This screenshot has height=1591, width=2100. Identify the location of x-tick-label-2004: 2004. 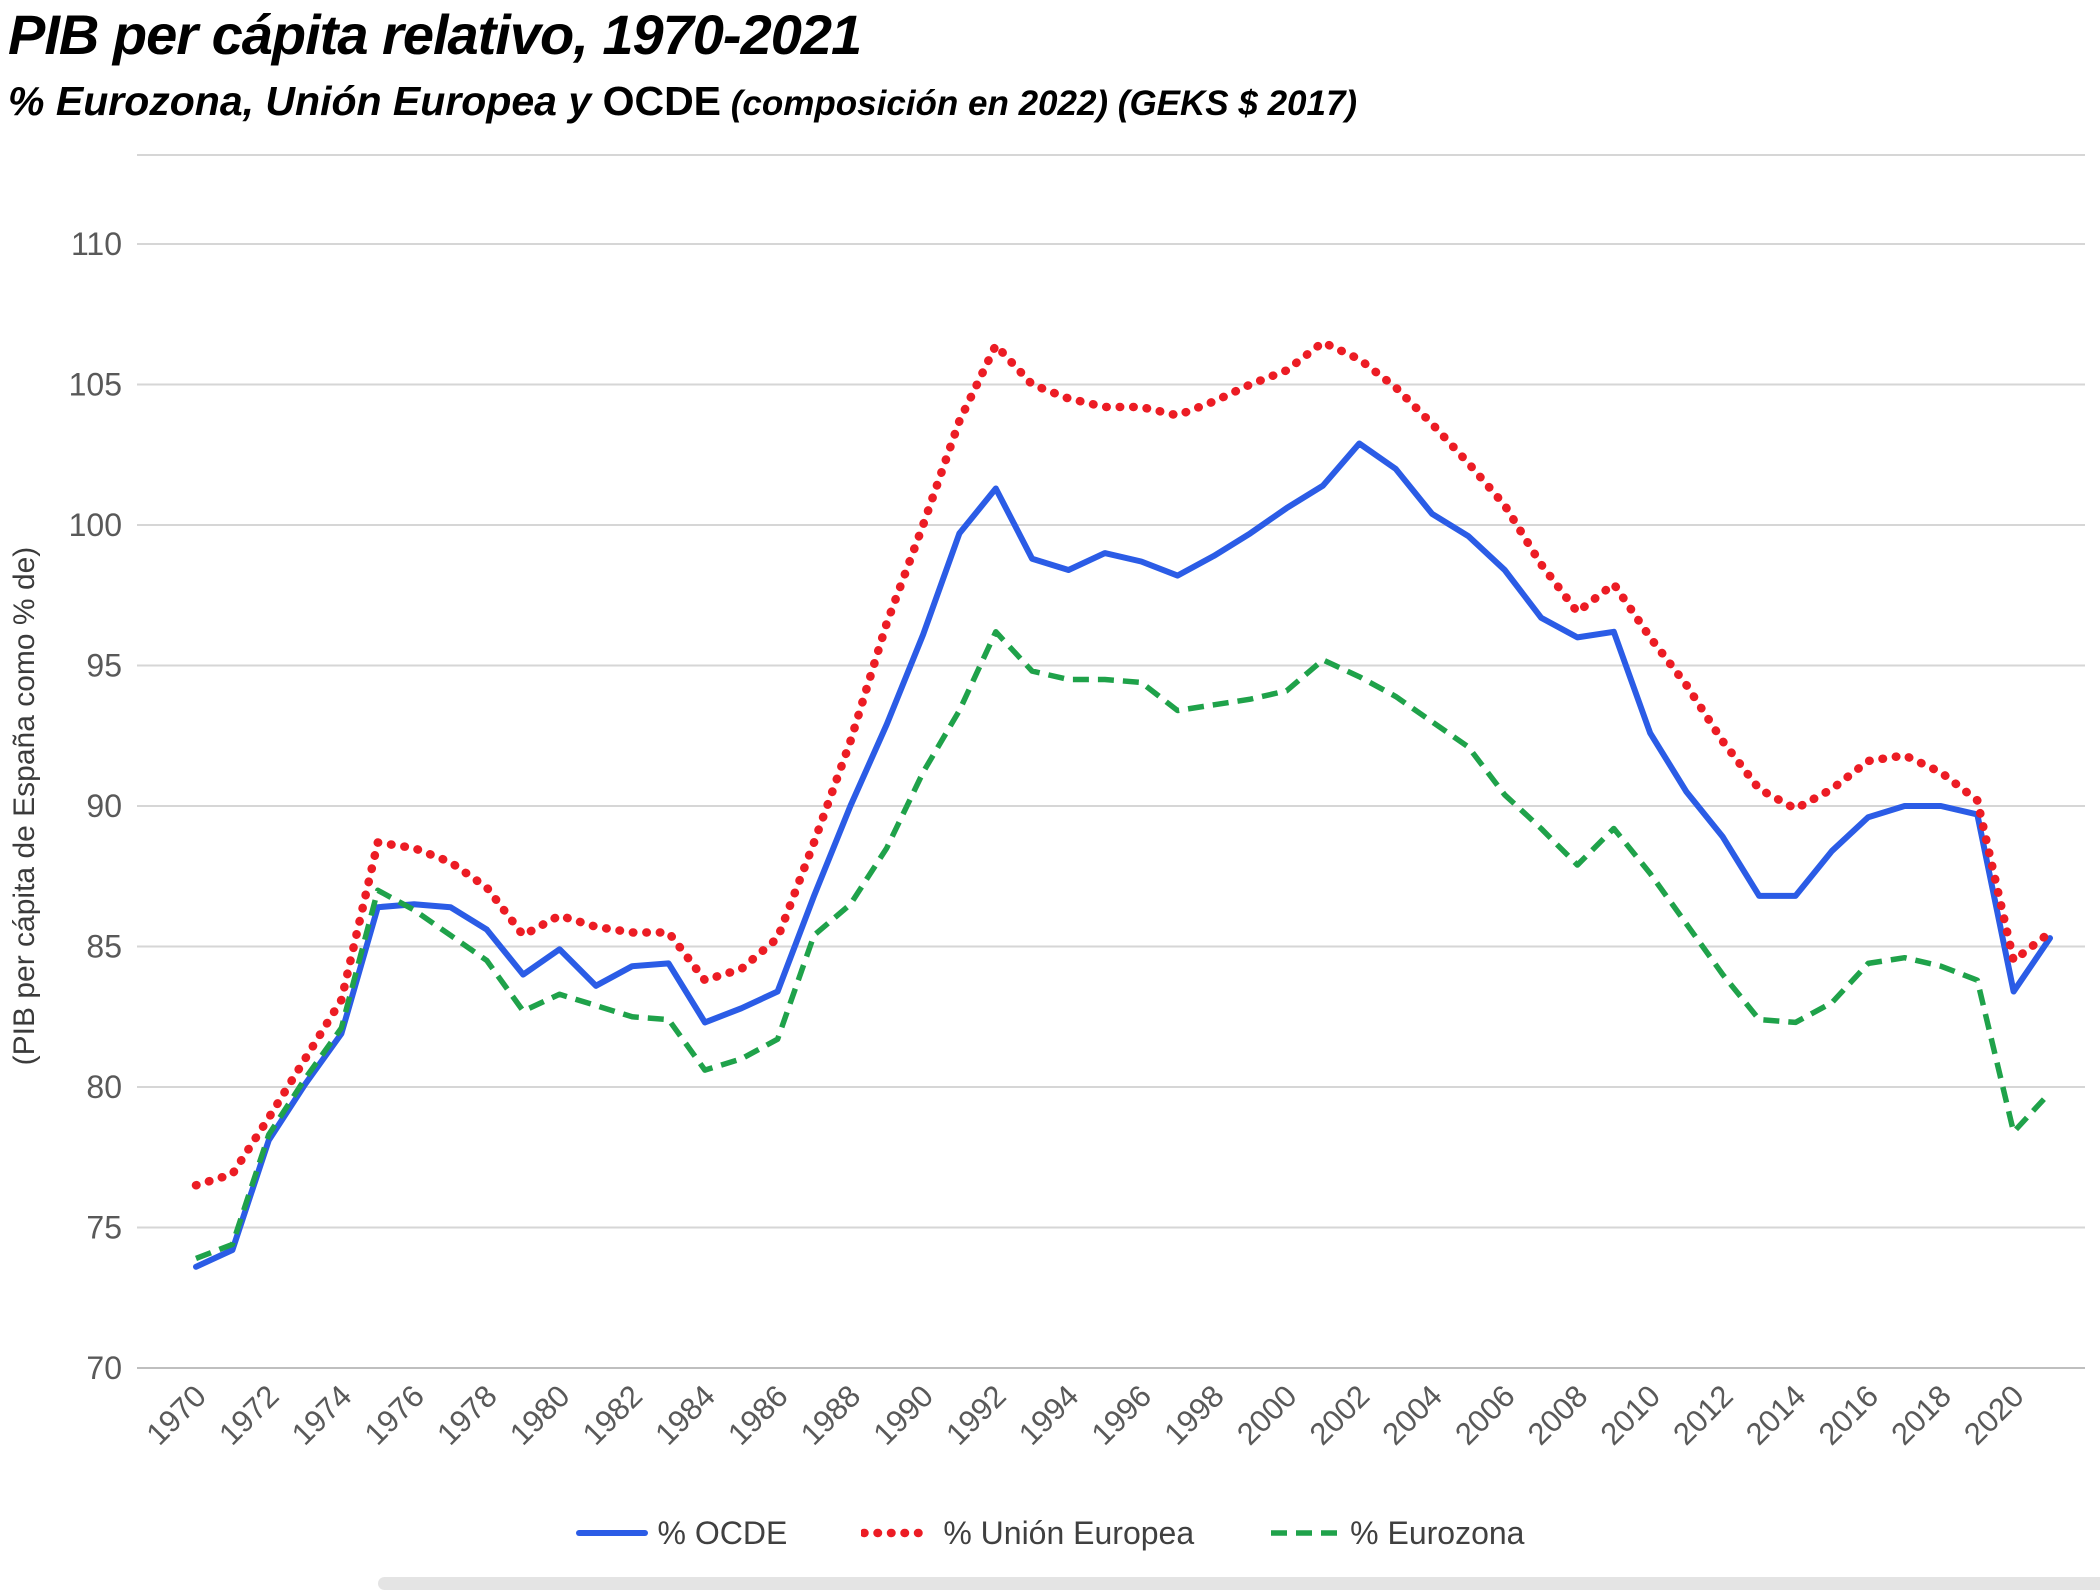
(1412, 1415).